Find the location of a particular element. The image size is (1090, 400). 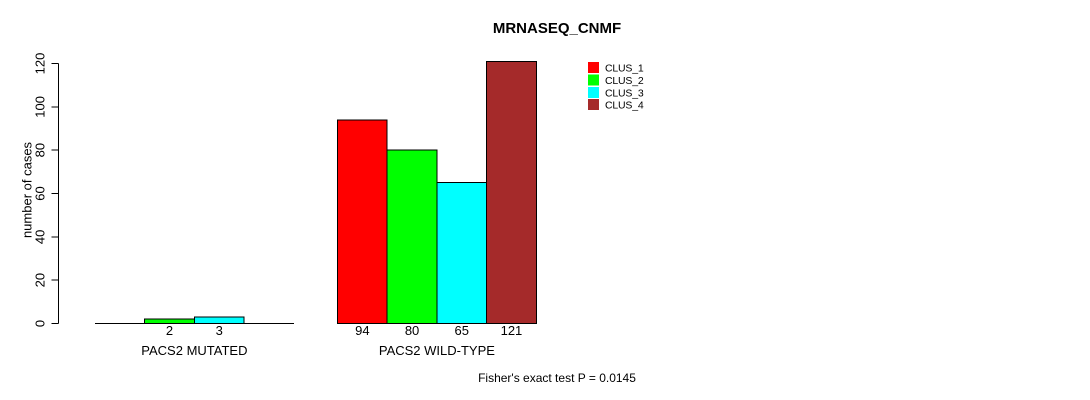

legend-label-CLUS_3: CLUS_3 is located at coordinates (624, 93).